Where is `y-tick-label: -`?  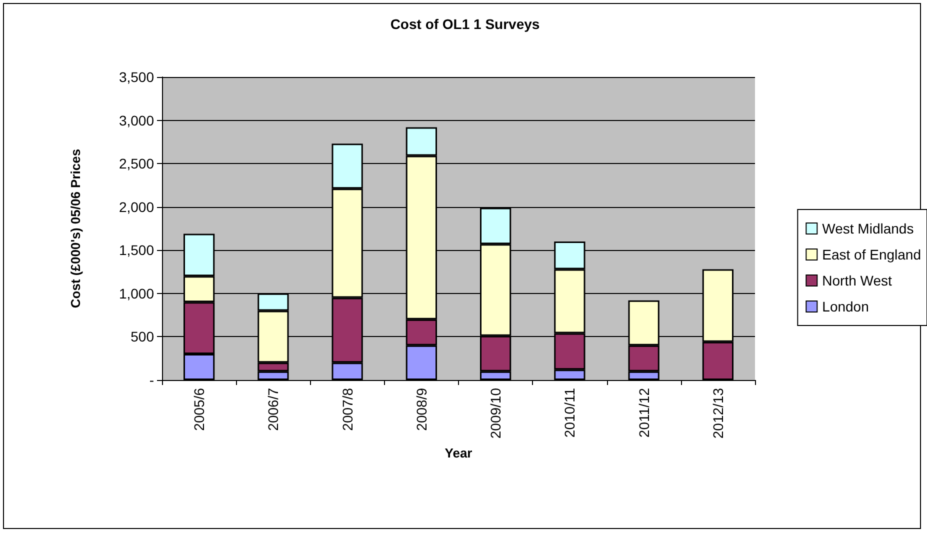 y-tick-label: - is located at coordinates (151, 380).